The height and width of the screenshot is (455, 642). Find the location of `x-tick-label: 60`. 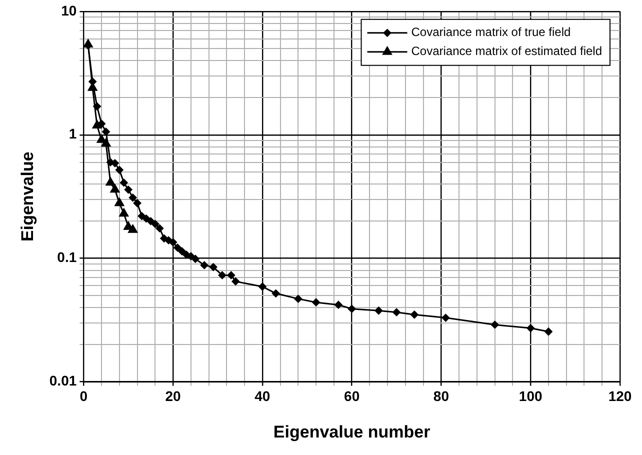

x-tick-label: 60 is located at coordinates (352, 396).